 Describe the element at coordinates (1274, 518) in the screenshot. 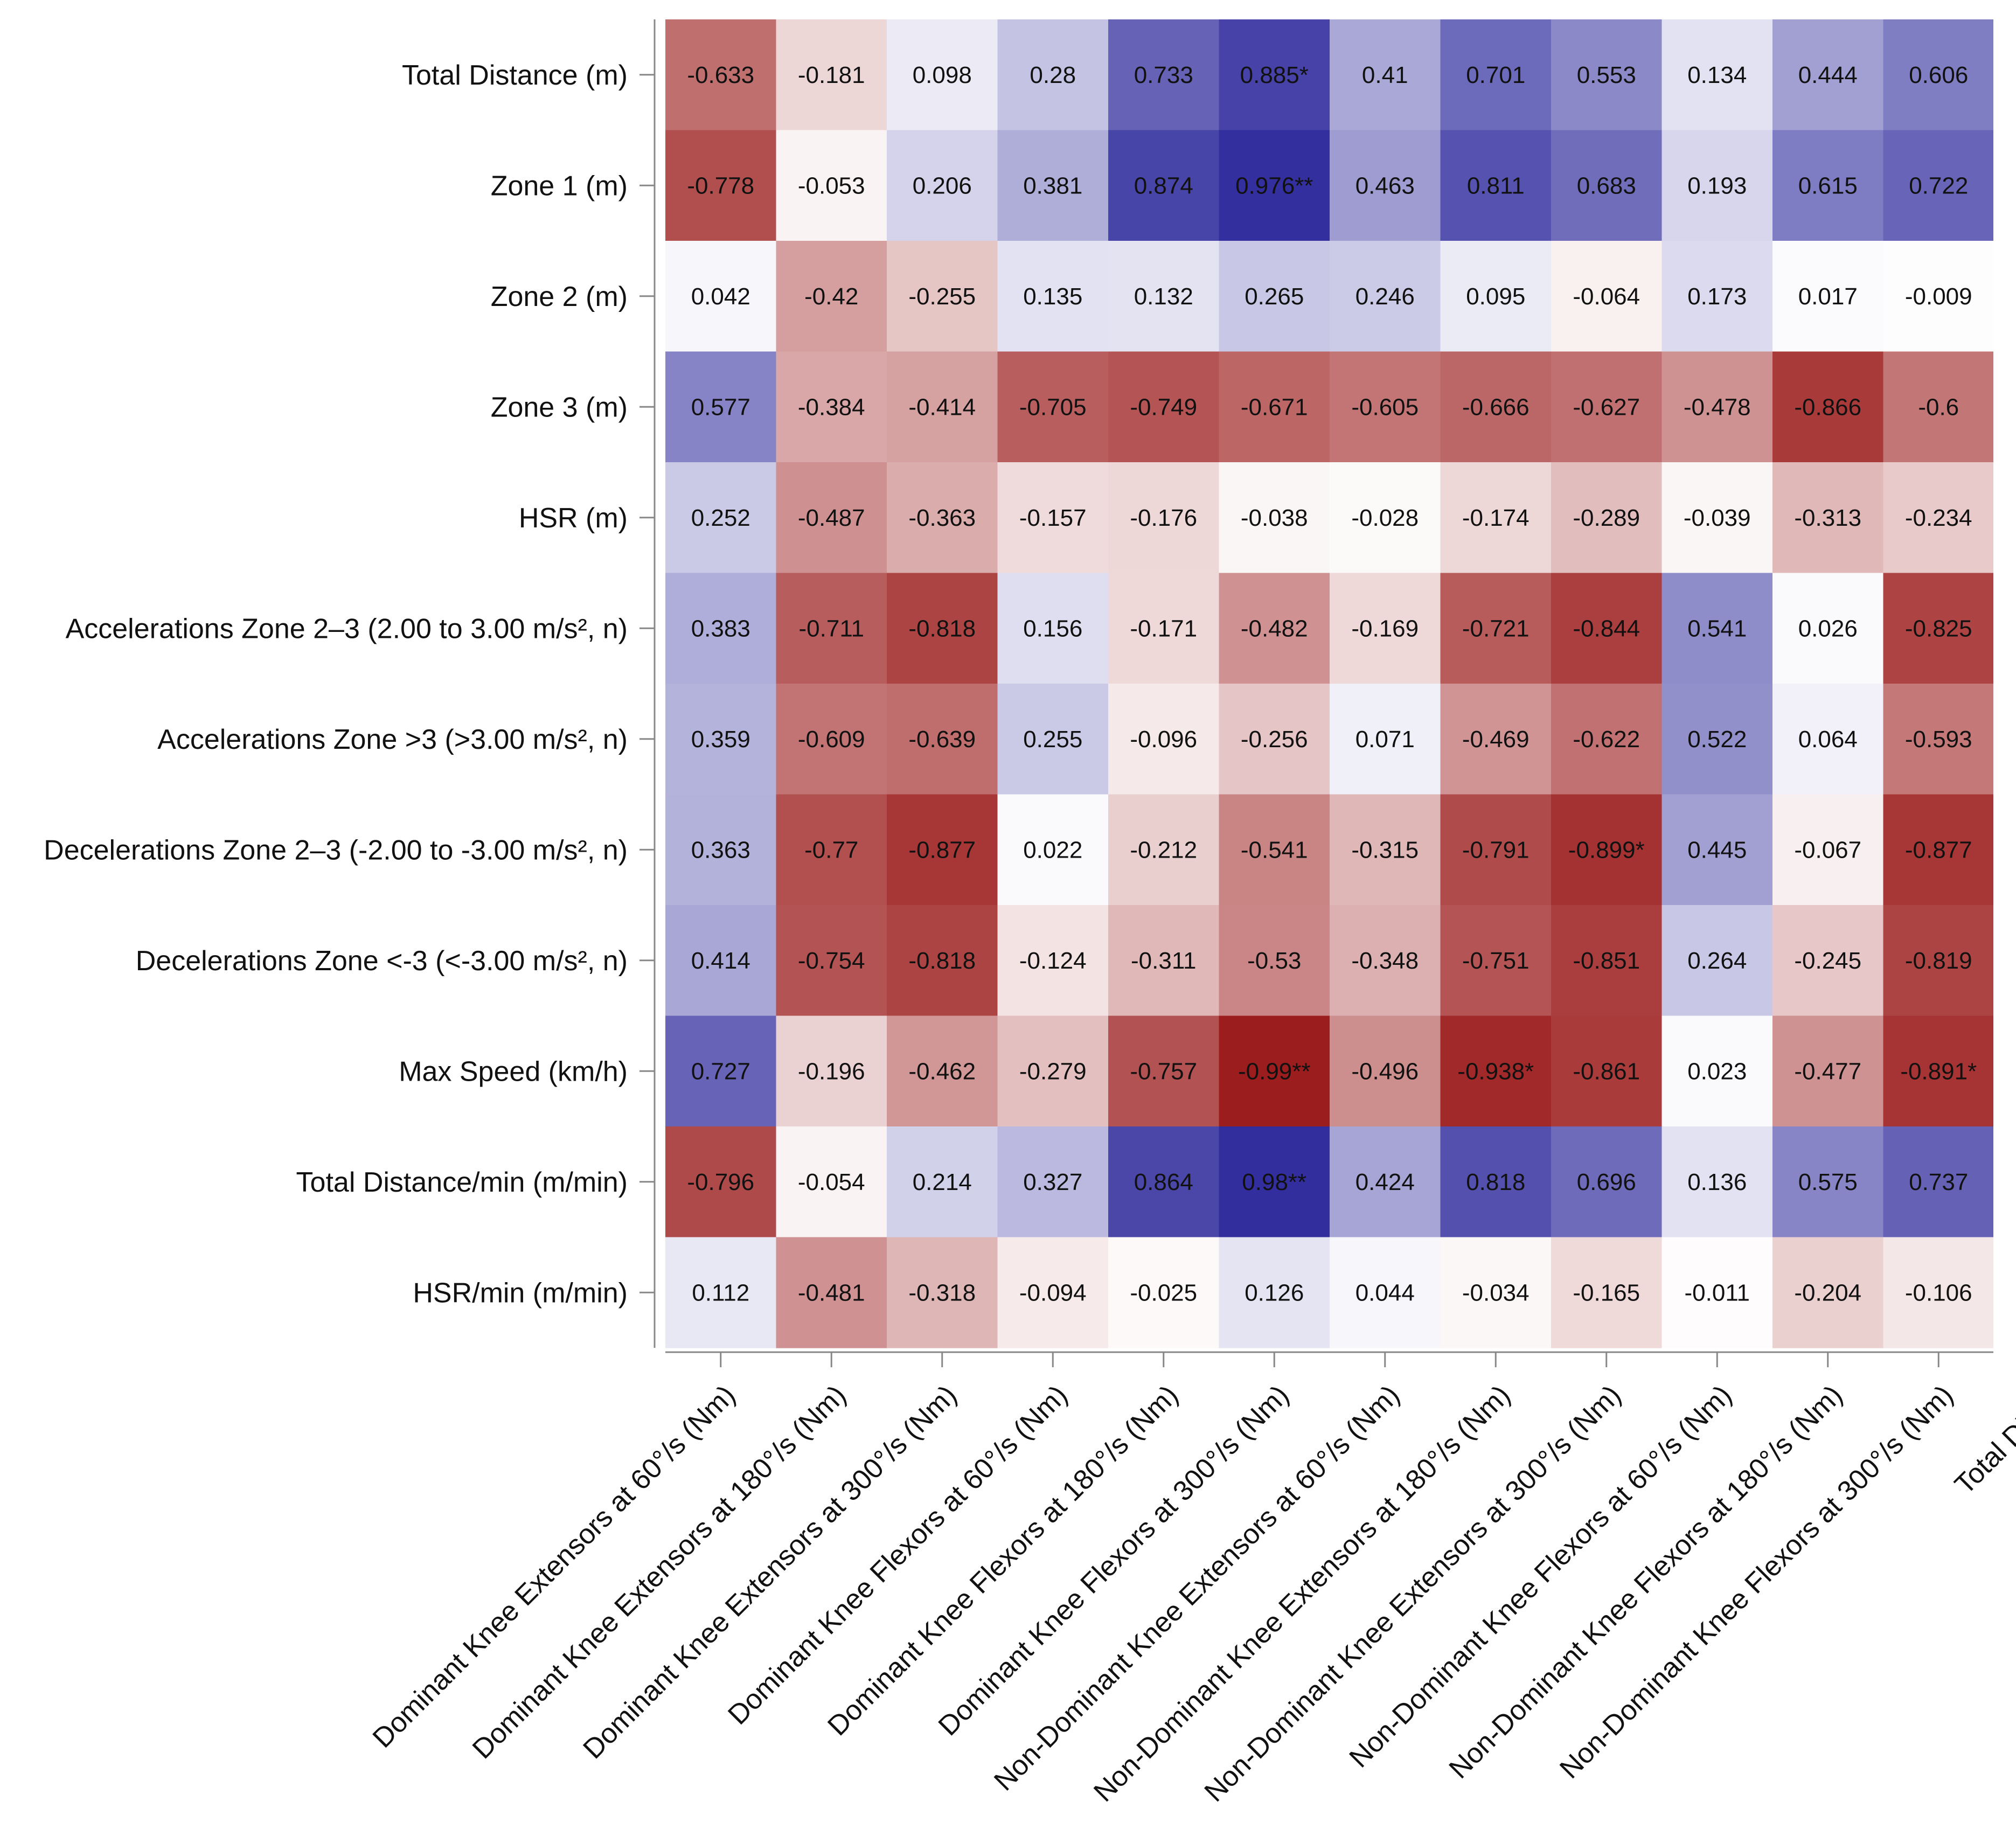

I see `cell-value-label: -0.038` at that location.